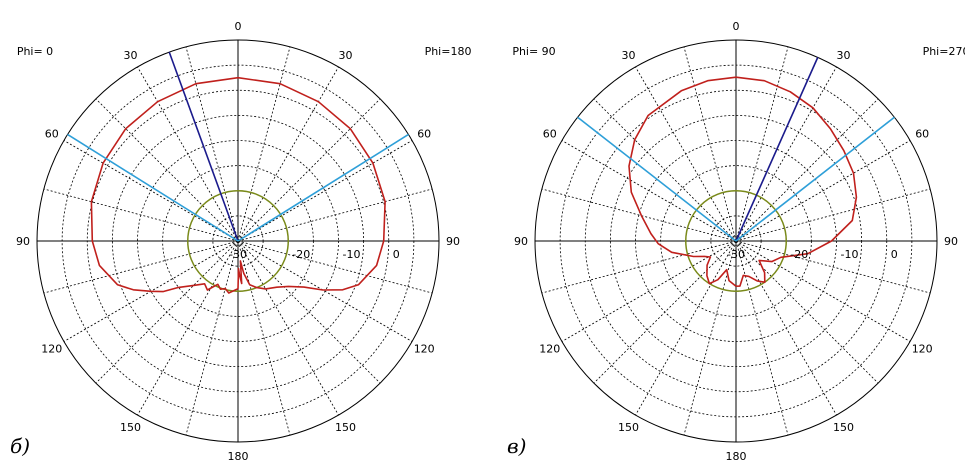 The width and height of the screenshot is (965, 466). Describe the element at coordinates (516, 446) in the screenshot. I see `panel-label: в)` at that location.